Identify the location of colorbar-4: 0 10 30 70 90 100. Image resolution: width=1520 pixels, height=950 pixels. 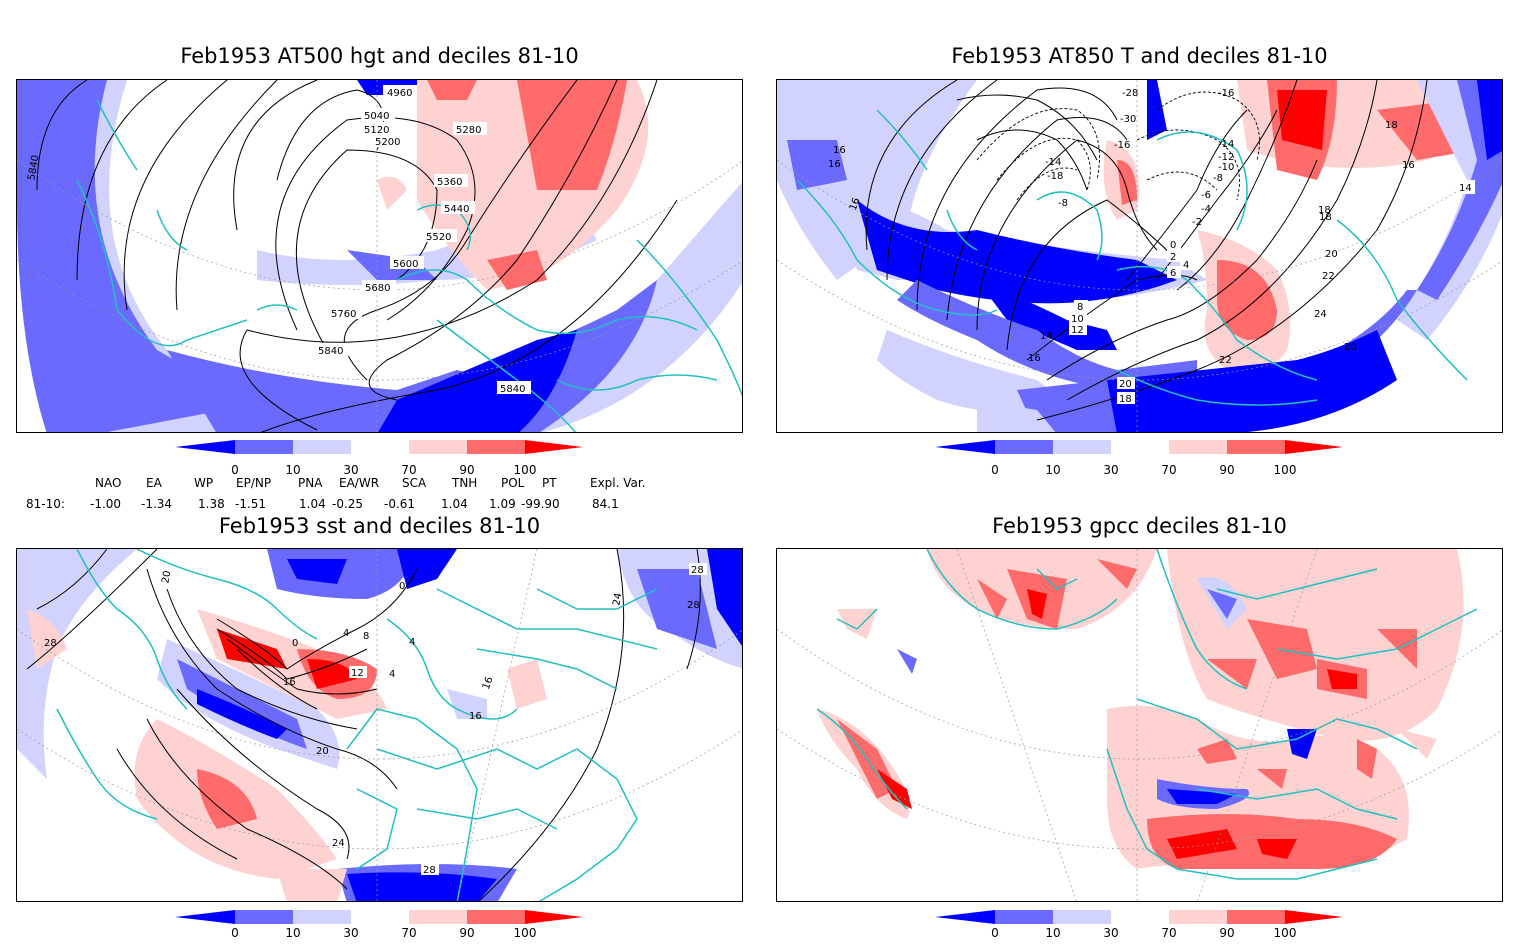
(1140, 930).